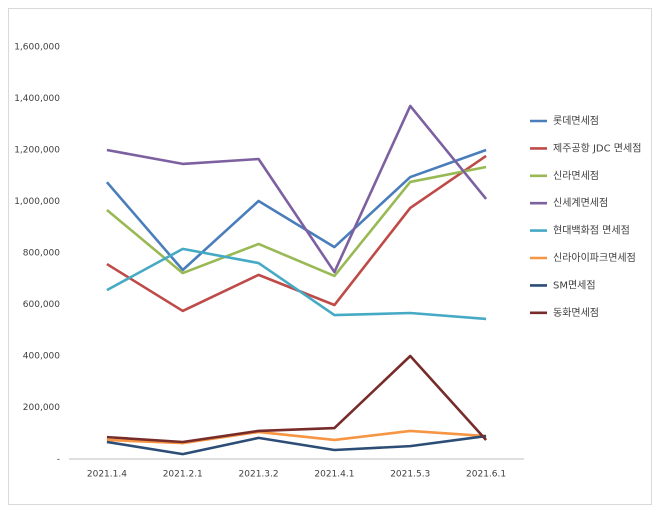 The image size is (660, 513). I want to click on x-tick-label: 2021.4.1, so click(334, 475).